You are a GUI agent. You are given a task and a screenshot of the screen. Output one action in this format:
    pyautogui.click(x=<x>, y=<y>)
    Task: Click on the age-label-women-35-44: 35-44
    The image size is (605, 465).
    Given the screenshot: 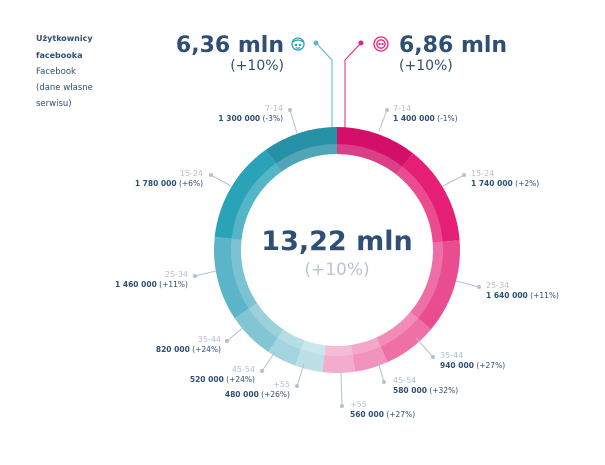 What is the action you would take?
    pyautogui.click(x=451, y=355)
    